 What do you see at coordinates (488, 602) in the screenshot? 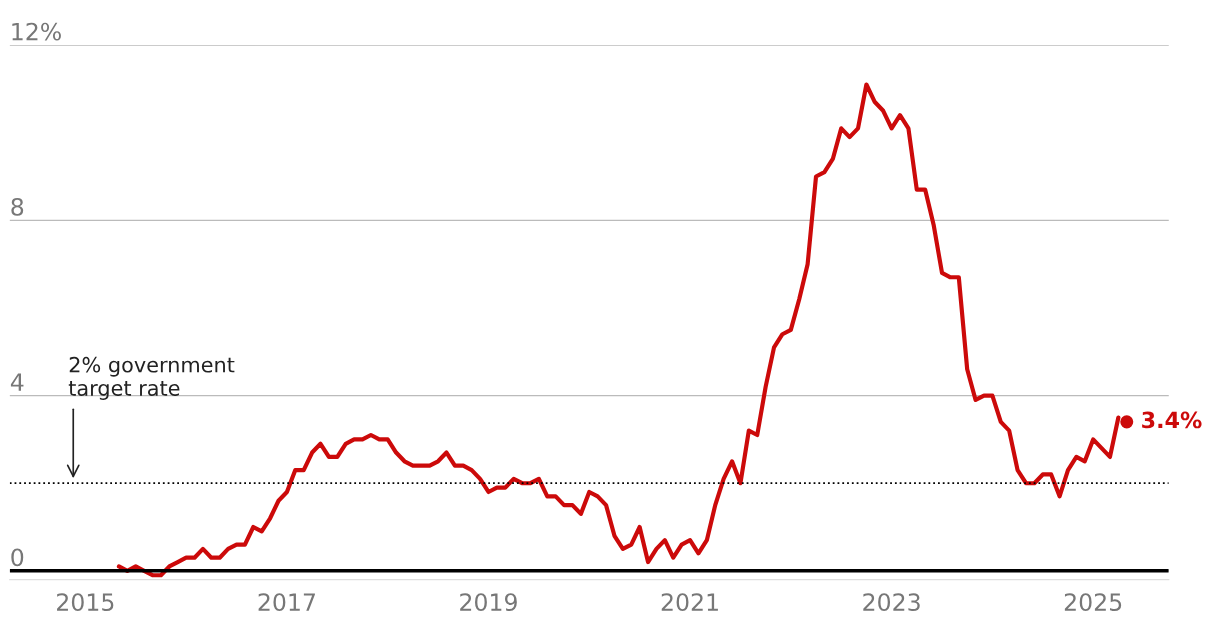
I see `x-tick-label: 2019` at bounding box center [488, 602].